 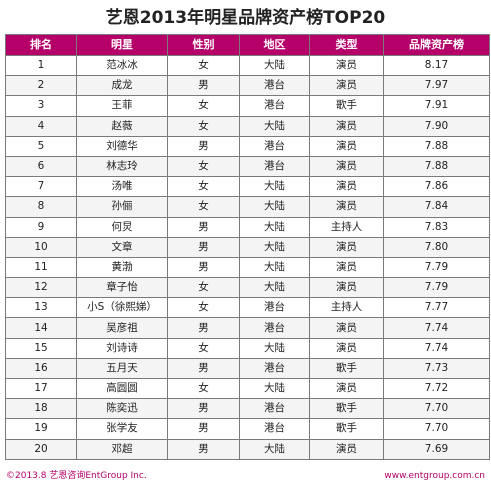 I want to click on brand-score-cell: 7.74, so click(x=436, y=348).